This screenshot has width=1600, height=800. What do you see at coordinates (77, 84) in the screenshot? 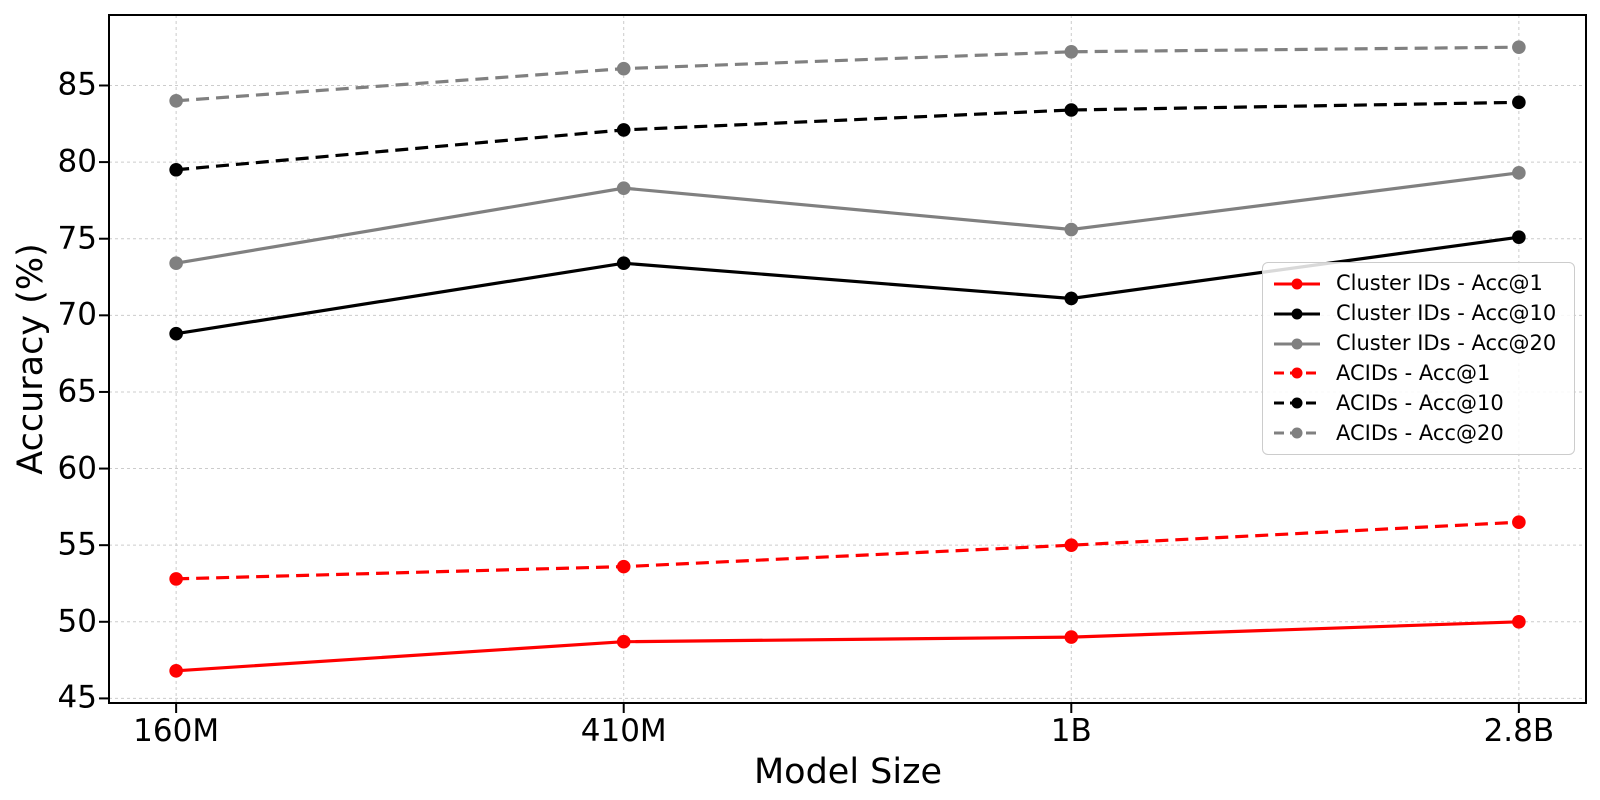
I see `y-tick-label: 85` at bounding box center [77, 84].